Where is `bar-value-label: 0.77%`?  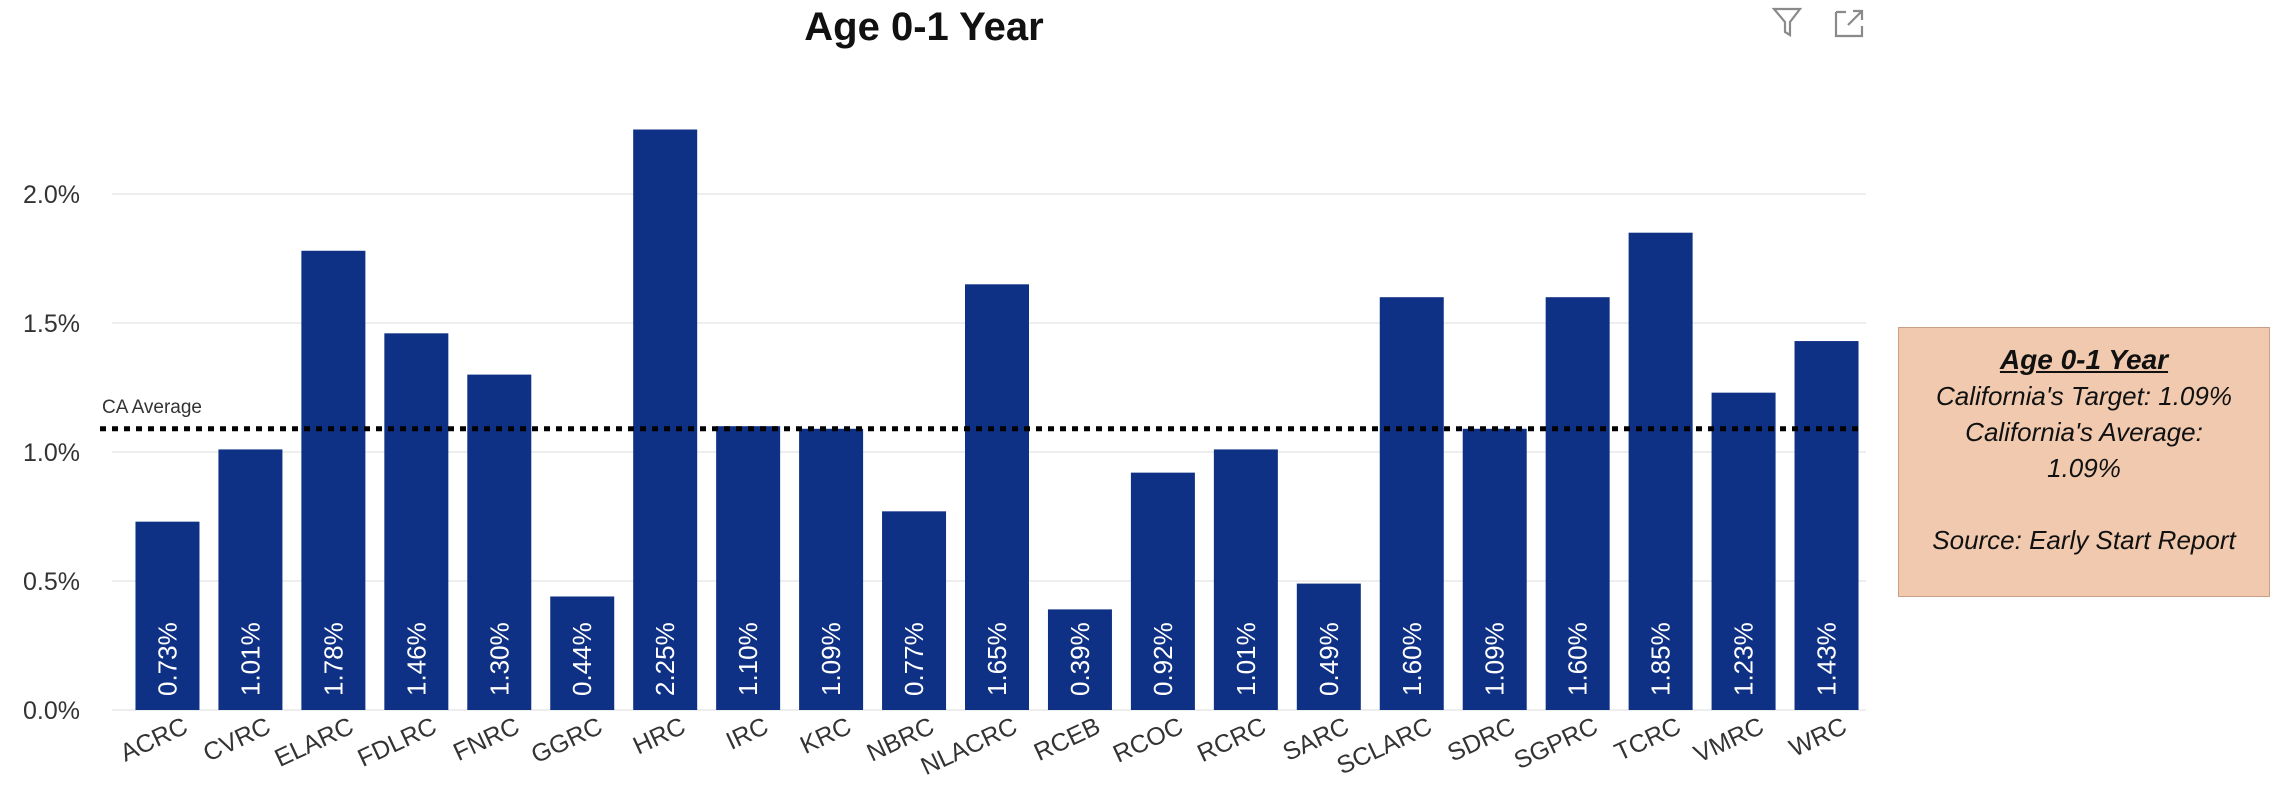
bar-value-label: 0.77% is located at coordinates (914, 659).